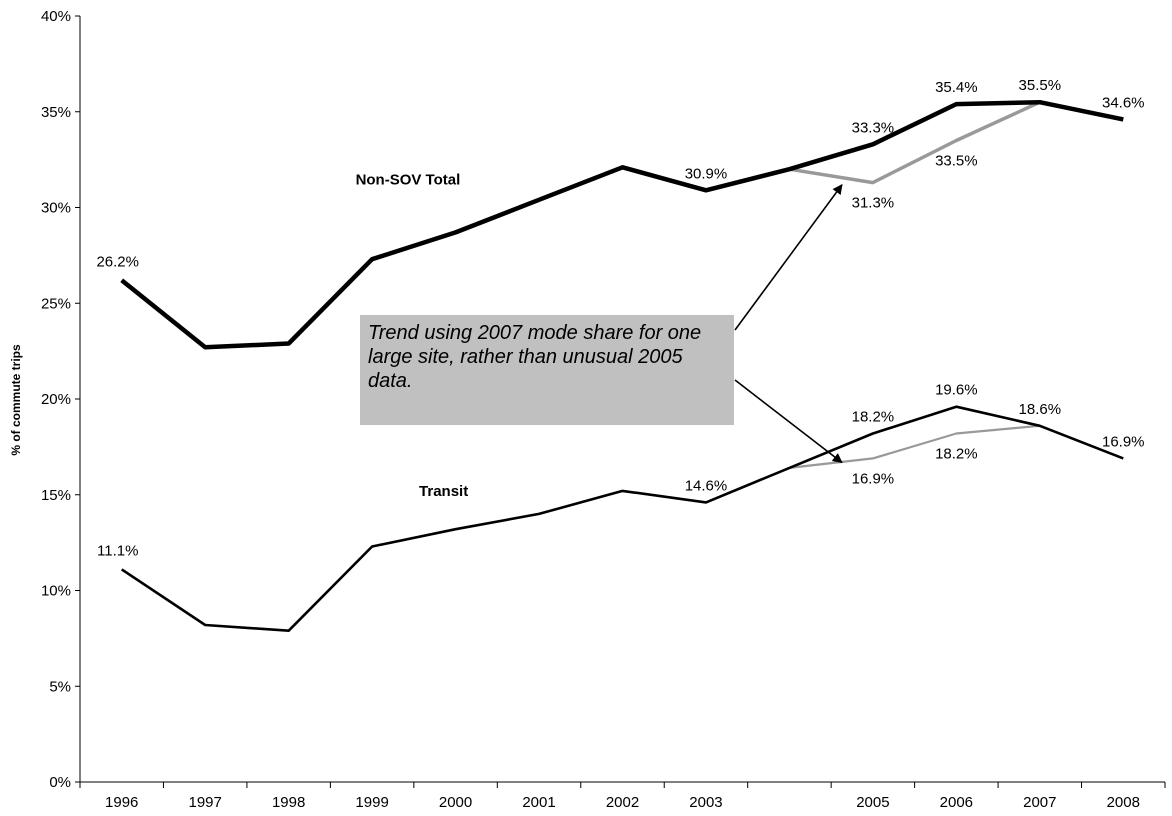 The height and width of the screenshot is (816, 1172). I want to click on data-label: 35.4%, so click(956, 87).